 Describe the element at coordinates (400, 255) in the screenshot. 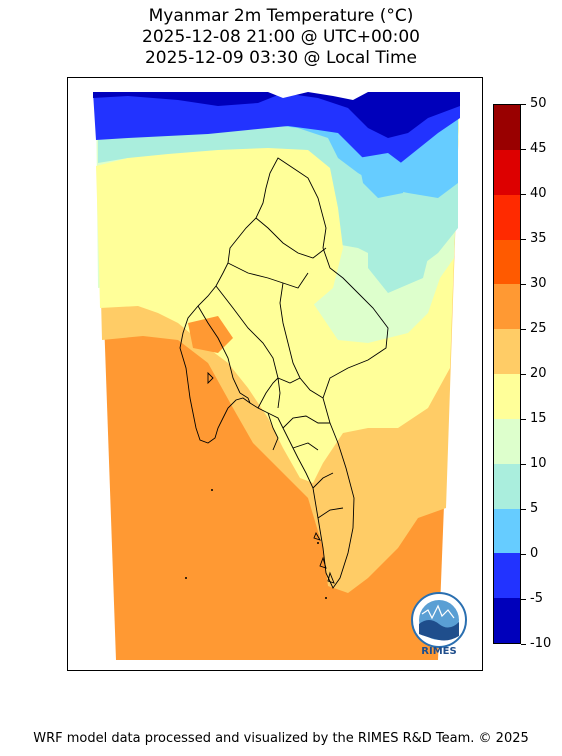

I see `light-teal-pocket-east` at that location.